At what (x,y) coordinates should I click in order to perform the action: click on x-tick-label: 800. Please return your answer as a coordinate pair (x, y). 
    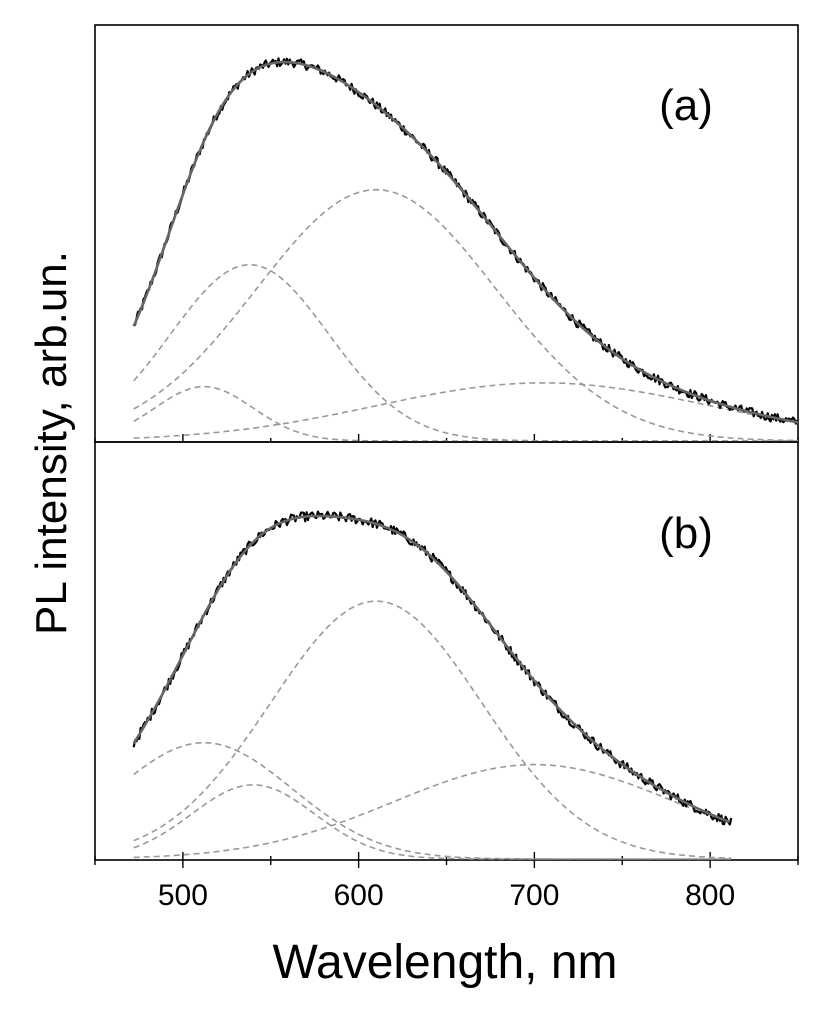
    Looking at the image, I should click on (710, 895).